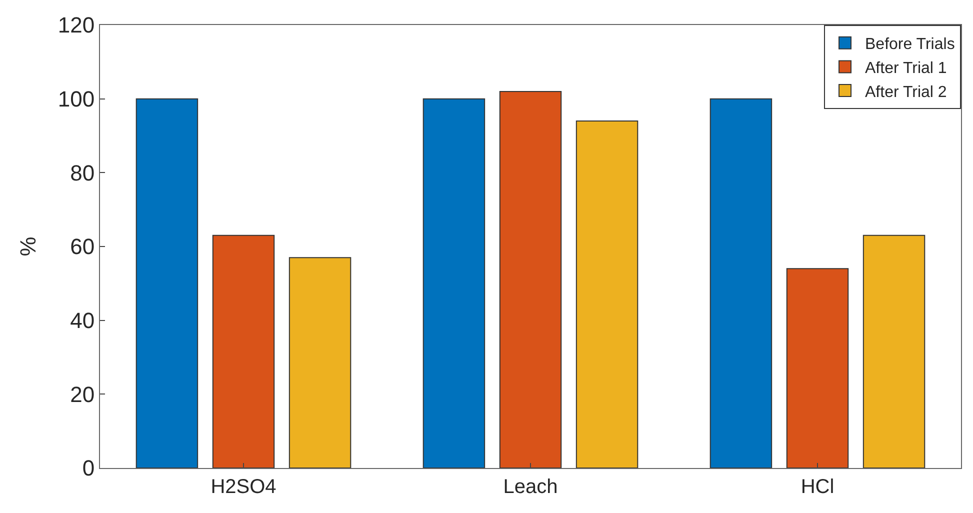  Describe the element at coordinates (906, 68) in the screenshot. I see `legend-label: After Trial 1` at that location.